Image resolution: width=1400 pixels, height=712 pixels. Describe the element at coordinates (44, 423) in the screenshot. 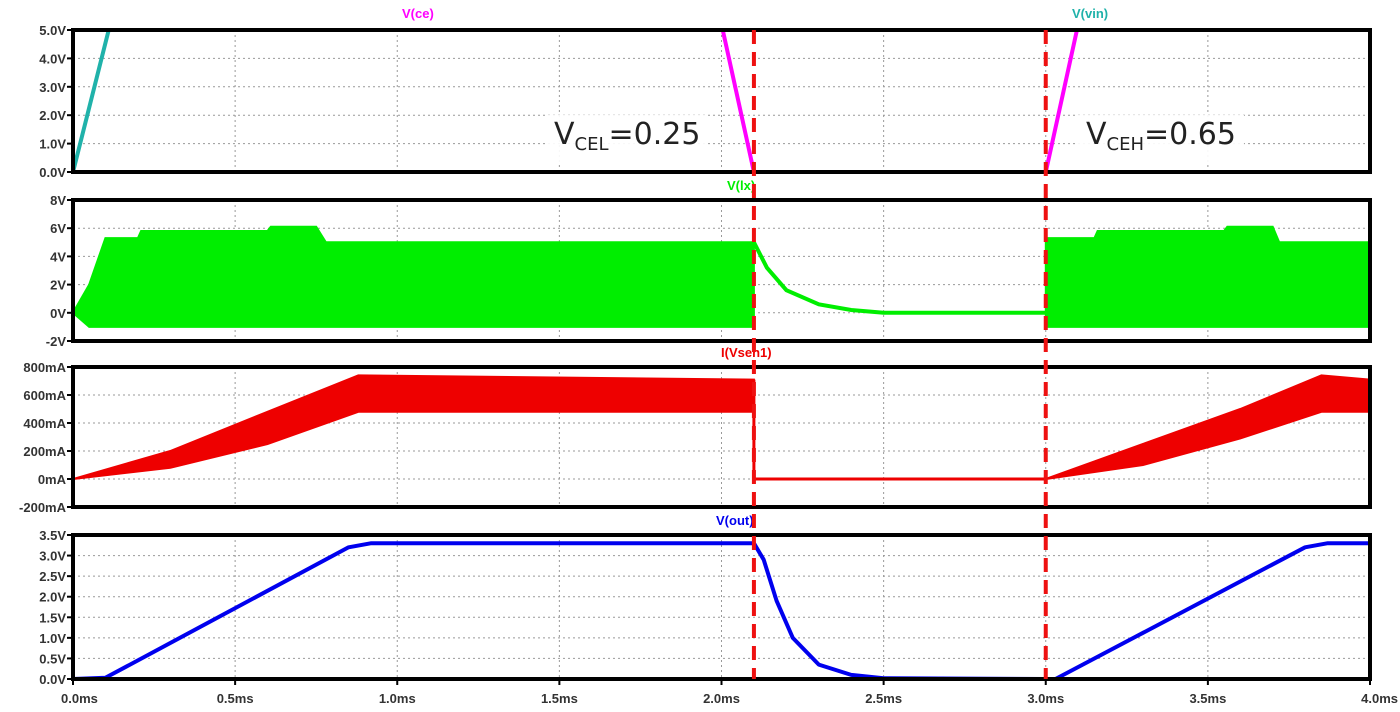

I see `y-tick-label: 400mA` at that location.